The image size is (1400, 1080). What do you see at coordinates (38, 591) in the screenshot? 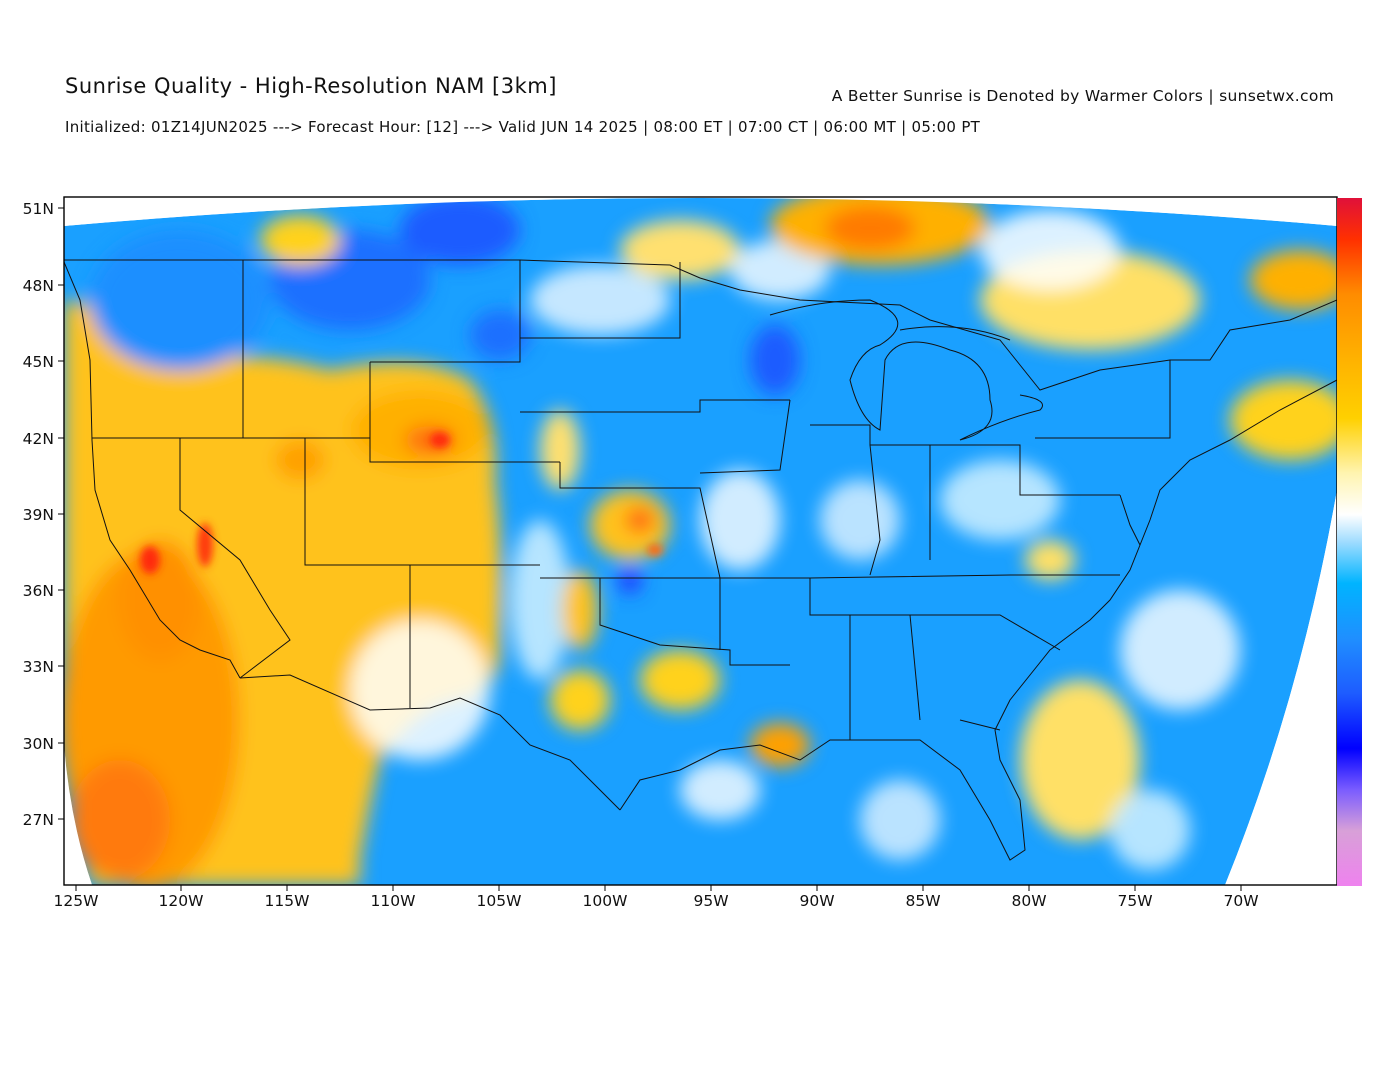
I see `lat-tick-label: 36N` at bounding box center [38, 591].